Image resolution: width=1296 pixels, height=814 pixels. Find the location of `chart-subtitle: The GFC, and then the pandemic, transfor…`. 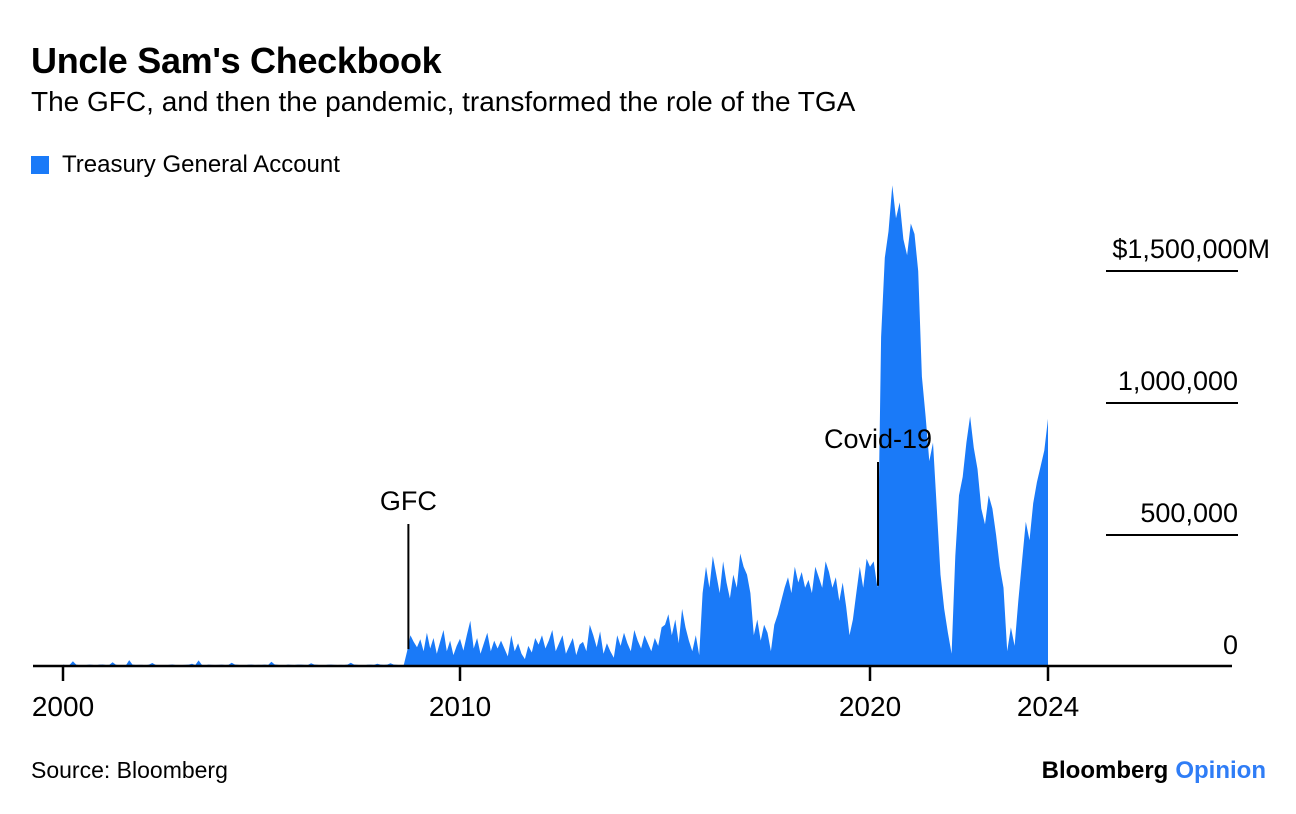

chart-subtitle: The GFC, and then the pandemic, transfor… is located at coordinates (443, 101).